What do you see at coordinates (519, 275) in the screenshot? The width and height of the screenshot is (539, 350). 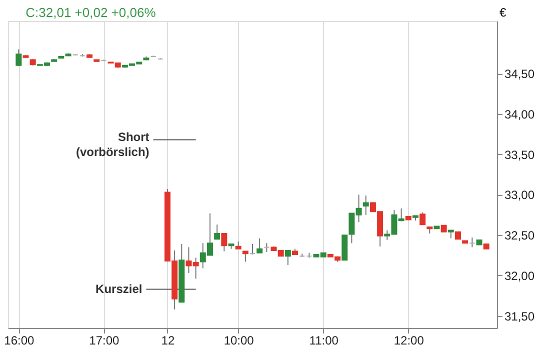 I see `y-tick-label: 32,00` at bounding box center [519, 275].